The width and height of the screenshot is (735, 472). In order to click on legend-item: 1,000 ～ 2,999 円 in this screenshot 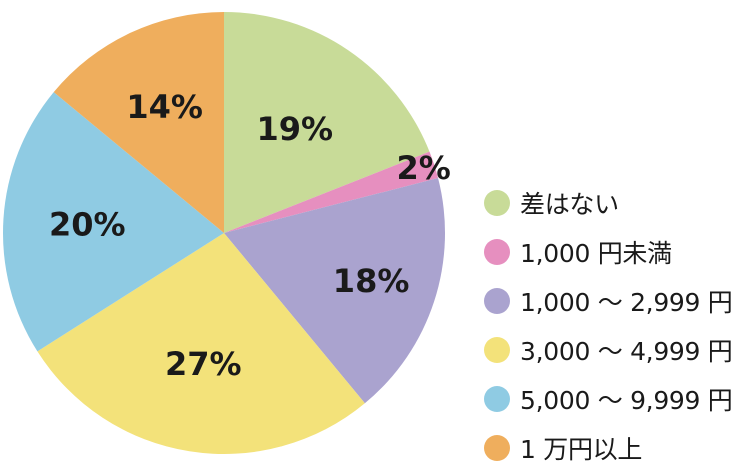, I will do `click(608, 300)`.